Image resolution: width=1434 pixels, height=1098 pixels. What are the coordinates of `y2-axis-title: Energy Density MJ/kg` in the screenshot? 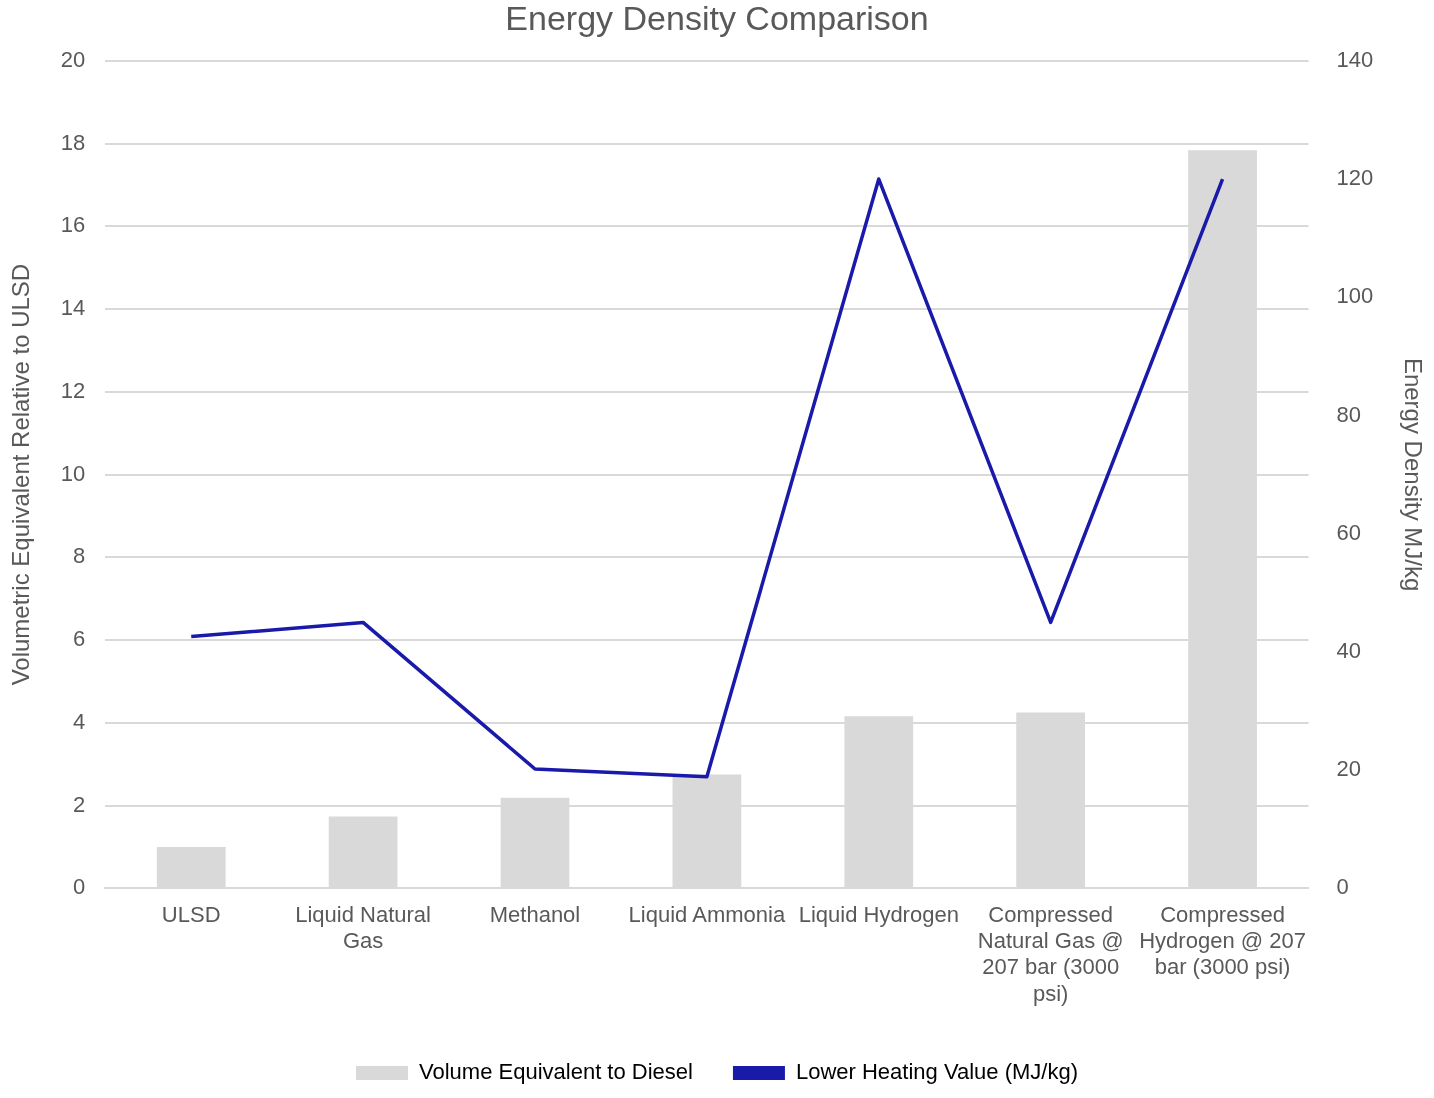 It's located at (1413, 474).